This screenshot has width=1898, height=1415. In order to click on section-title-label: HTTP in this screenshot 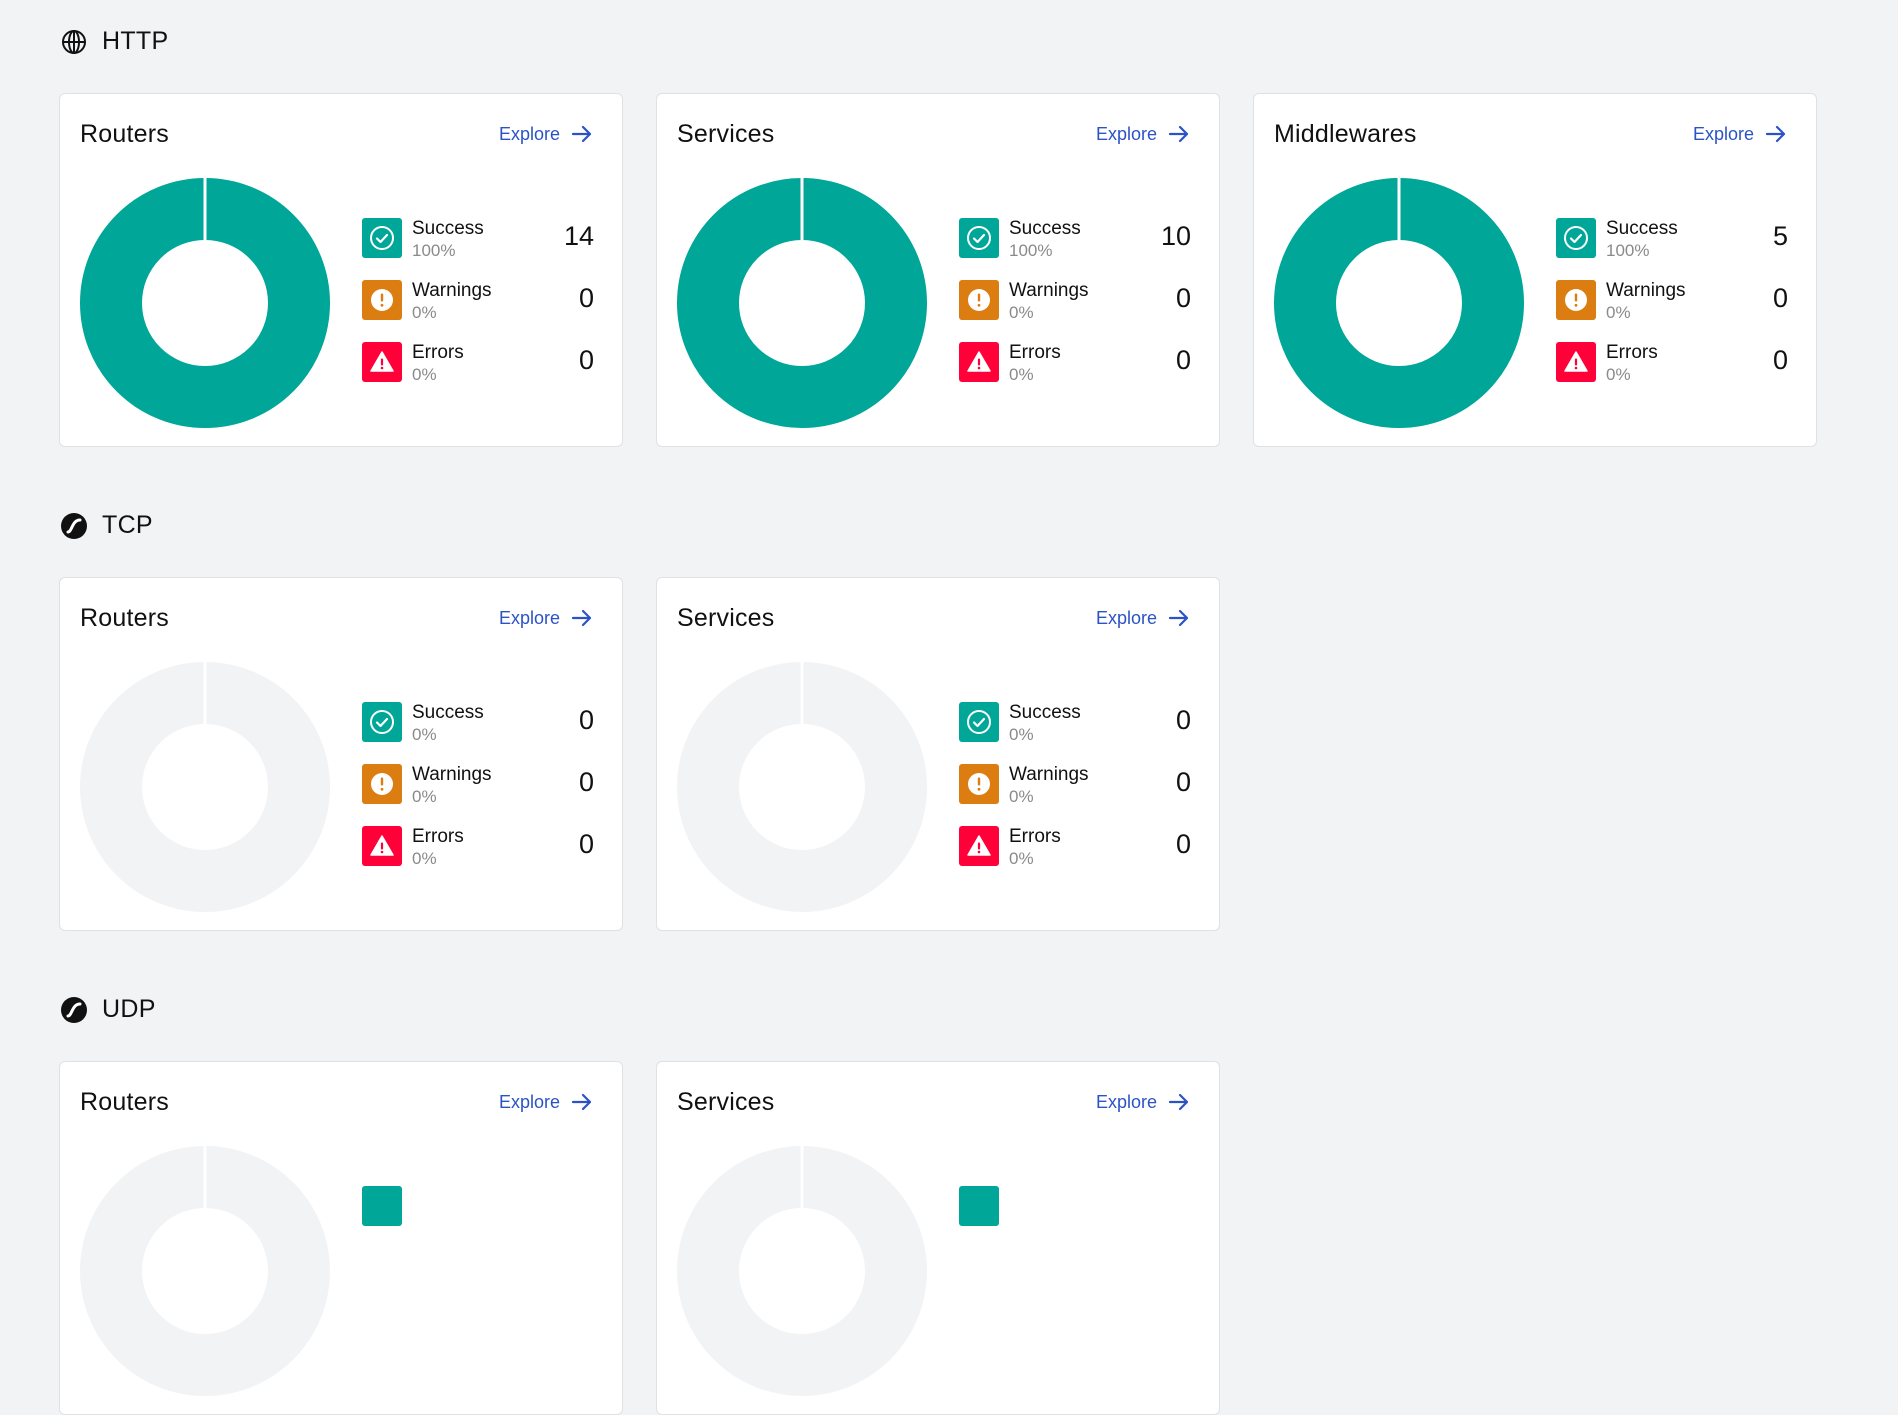, I will do `click(135, 41)`.